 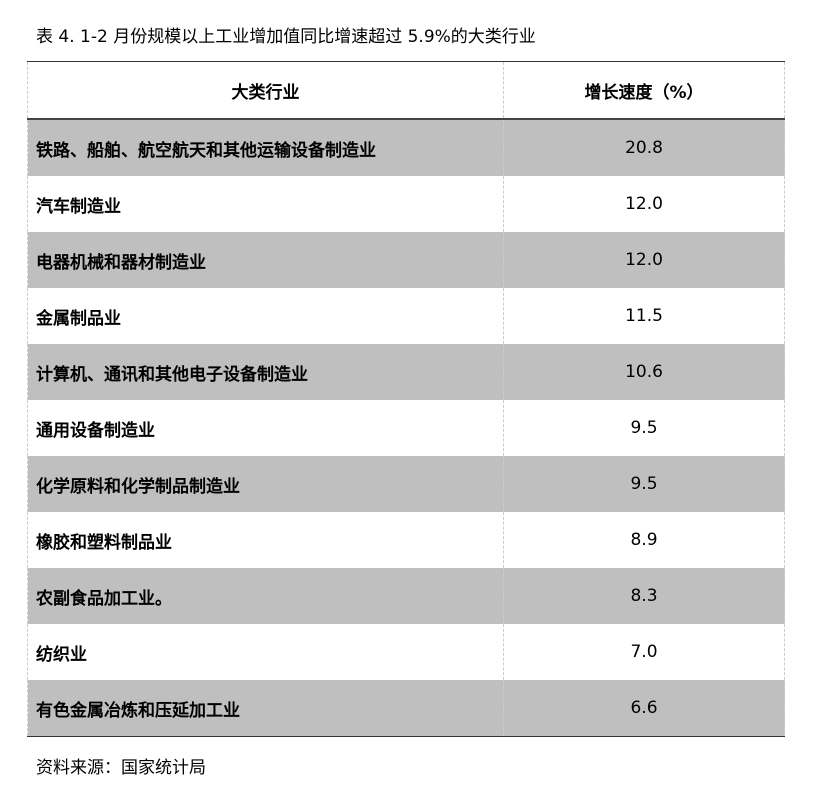 I want to click on growth-cell: 7.0, so click(x=644, y=652).